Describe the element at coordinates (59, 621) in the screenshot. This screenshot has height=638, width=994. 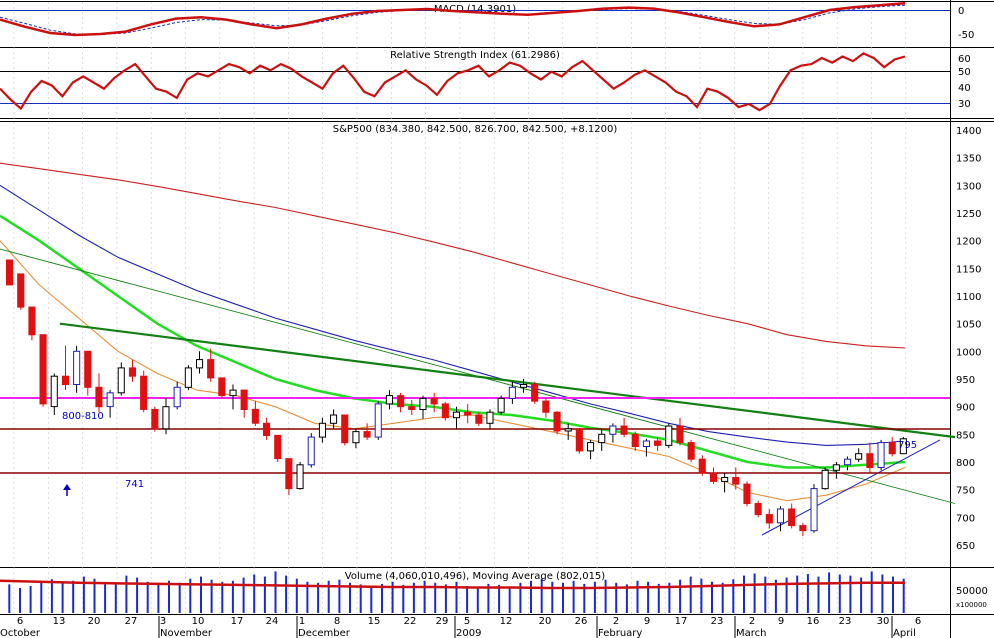
I see `x-day-label: 13` at that location.